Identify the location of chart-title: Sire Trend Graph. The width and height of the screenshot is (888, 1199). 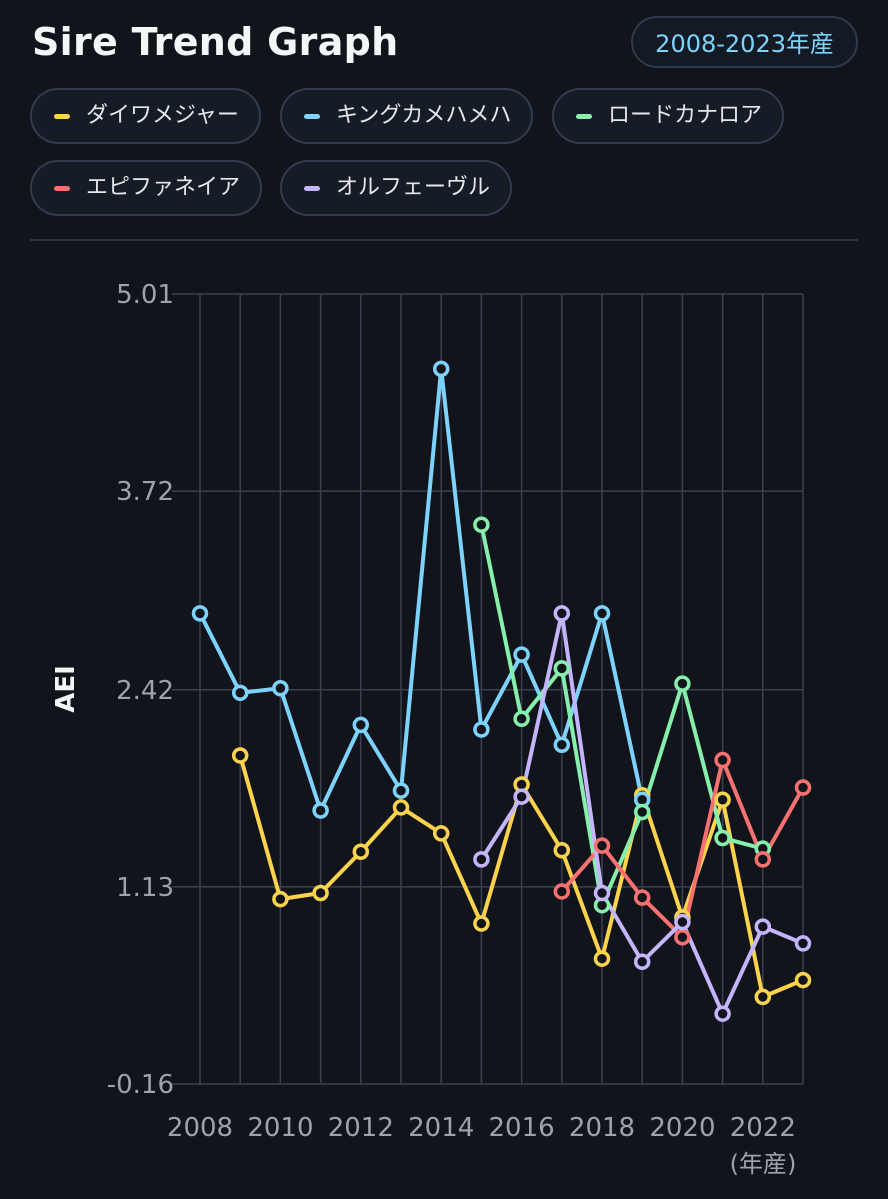
(215, 42).